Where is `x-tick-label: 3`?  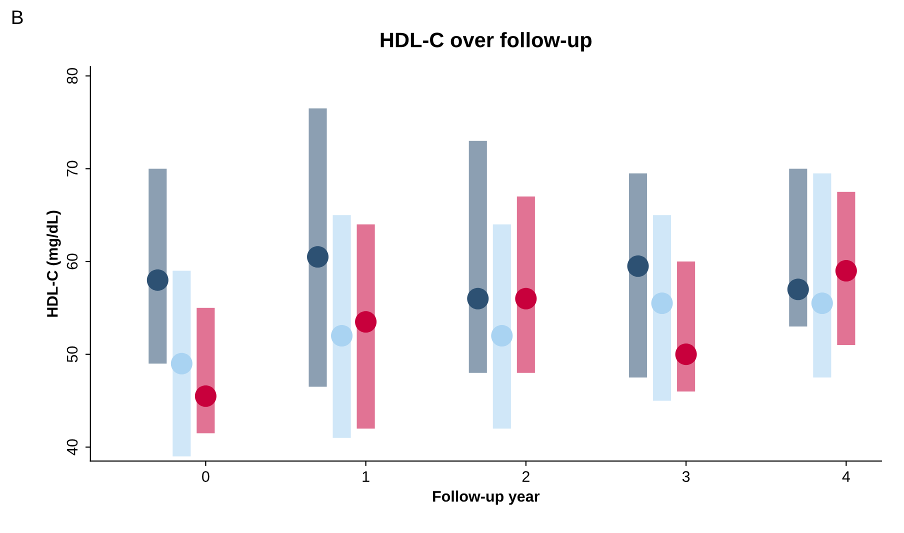
x-tick-label: 3 is located at coordinates (686, 476).